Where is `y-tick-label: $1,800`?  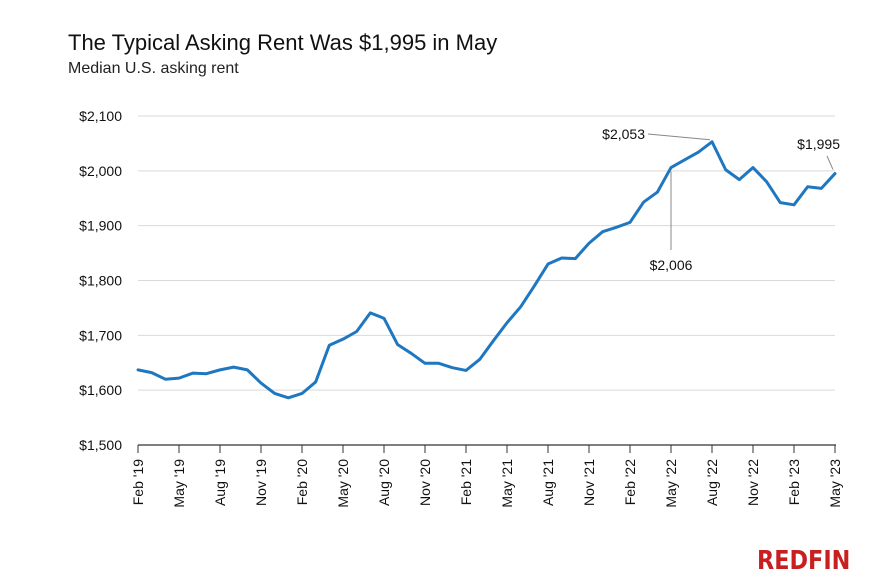
y-tick-label: $1,800 is located at coordinates (100, 281).